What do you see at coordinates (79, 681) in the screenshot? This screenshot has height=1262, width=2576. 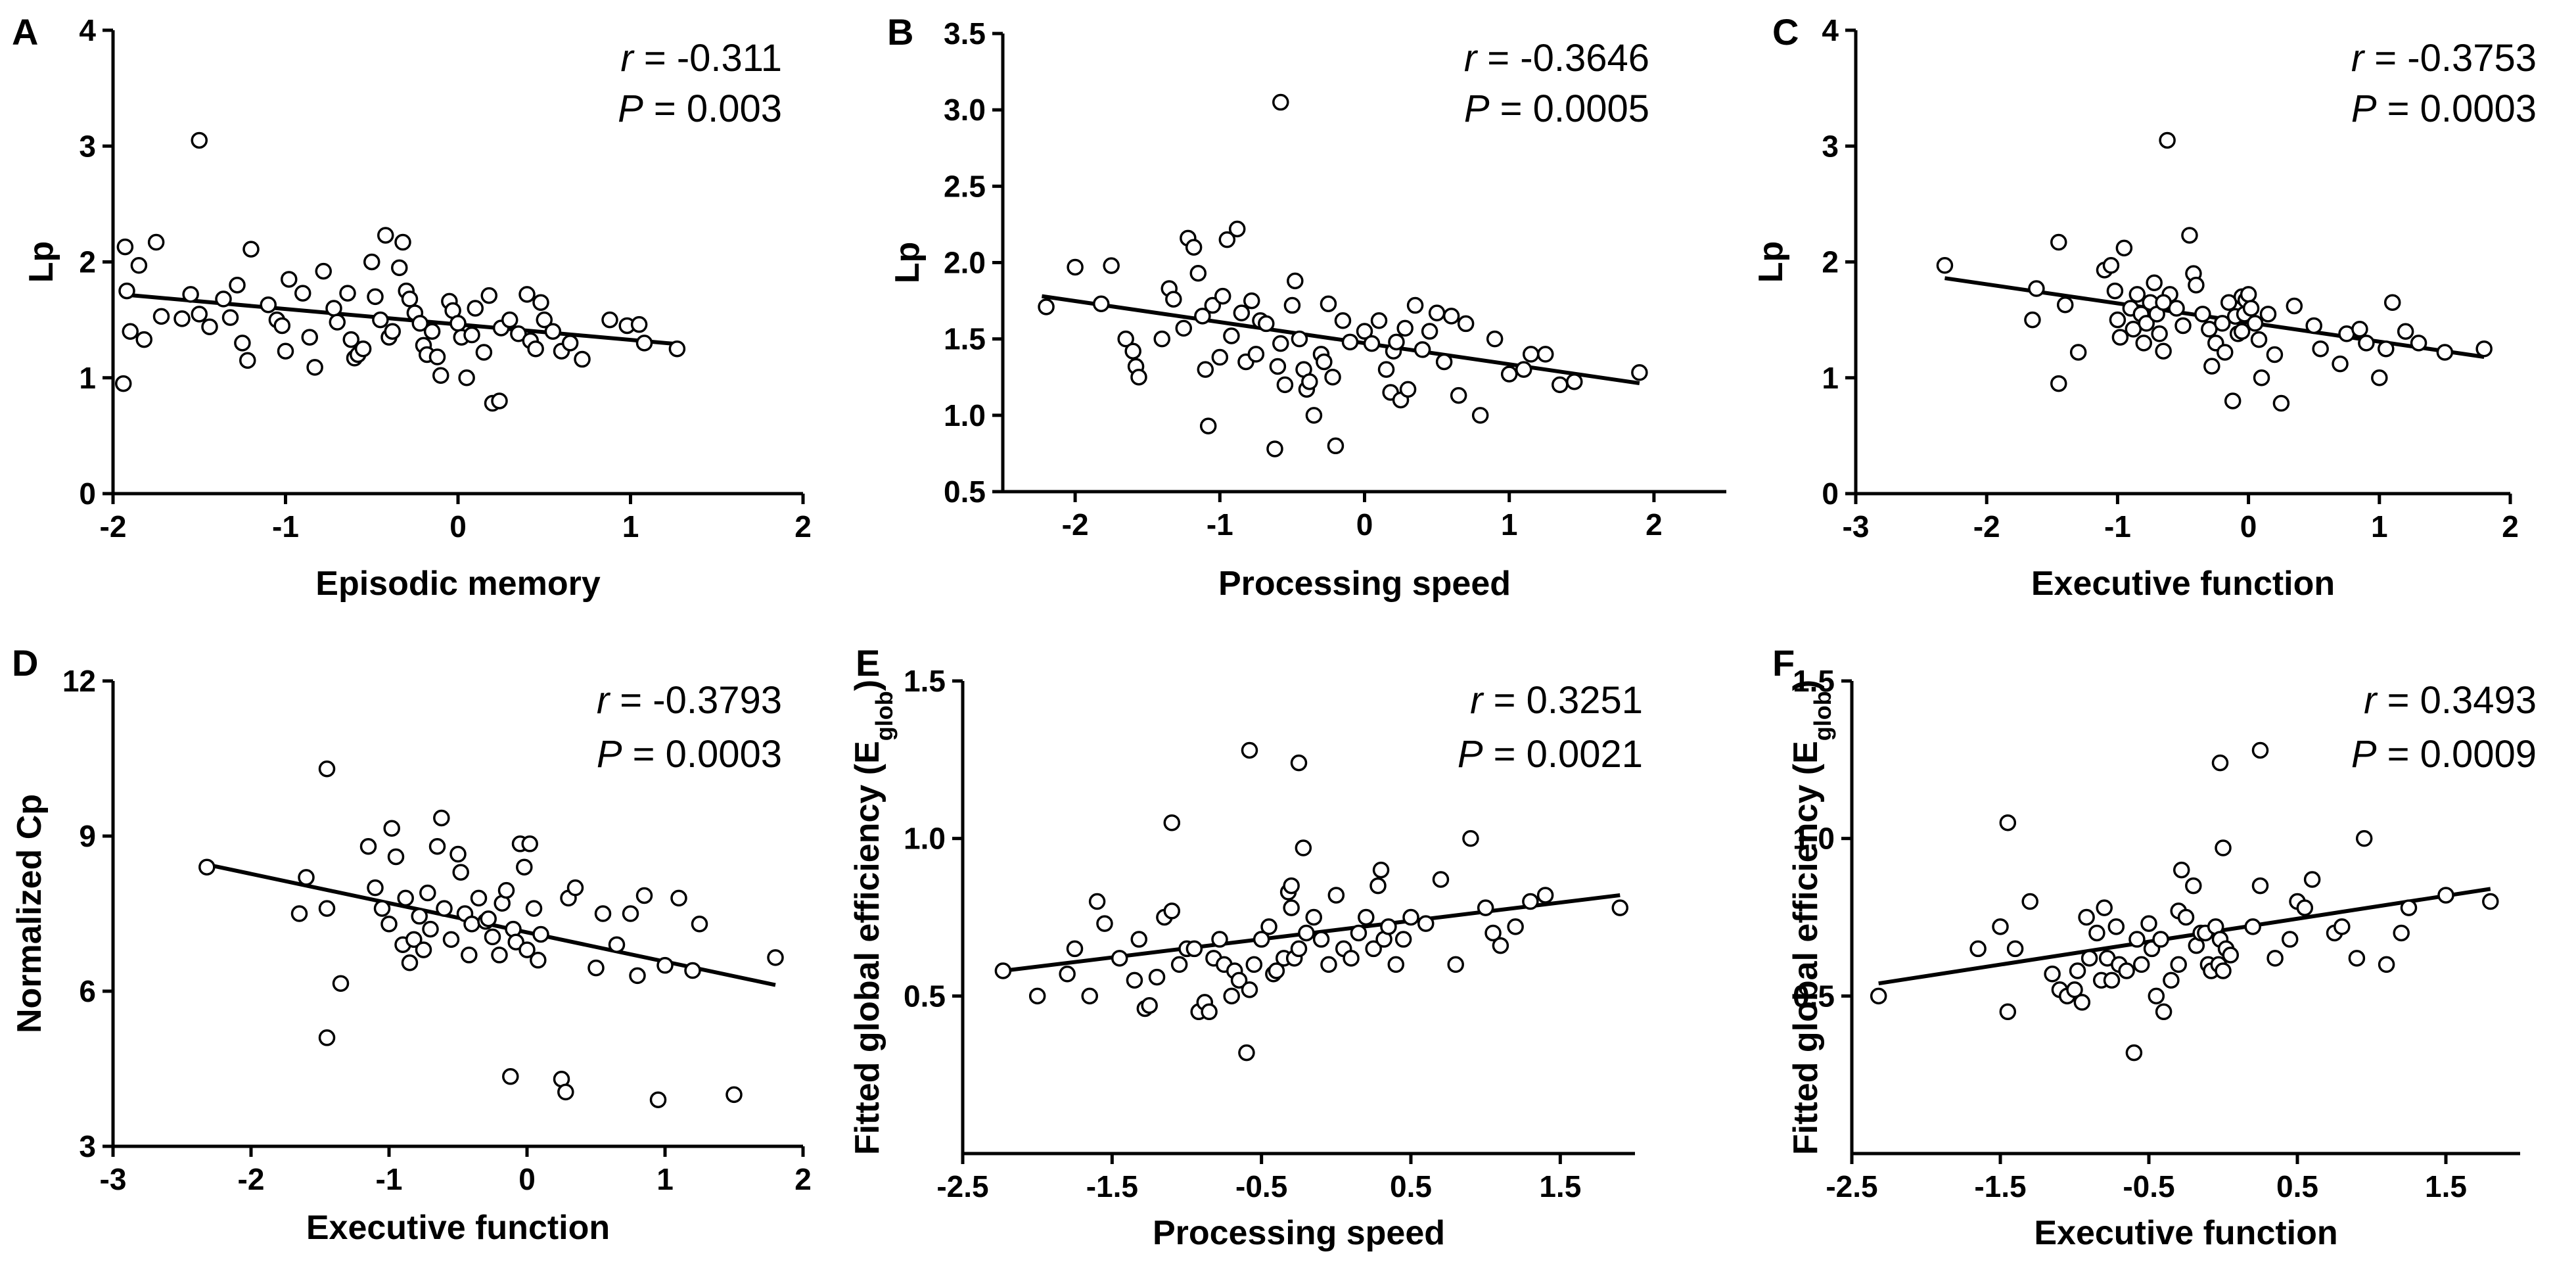 I see `y-tick-label: 12` at bounding box center [79, 681].